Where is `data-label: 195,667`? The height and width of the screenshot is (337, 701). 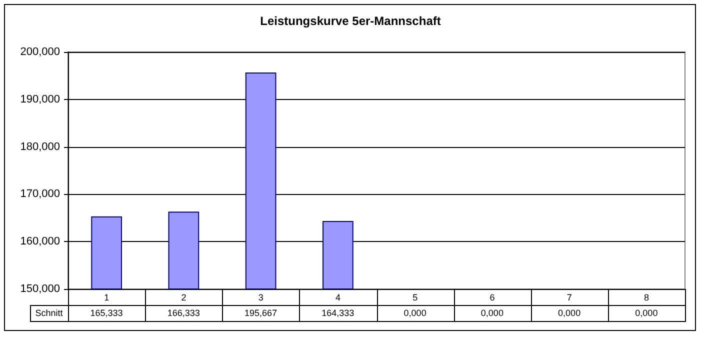
data-label: 195,667 is located at coordinates (261, 313).